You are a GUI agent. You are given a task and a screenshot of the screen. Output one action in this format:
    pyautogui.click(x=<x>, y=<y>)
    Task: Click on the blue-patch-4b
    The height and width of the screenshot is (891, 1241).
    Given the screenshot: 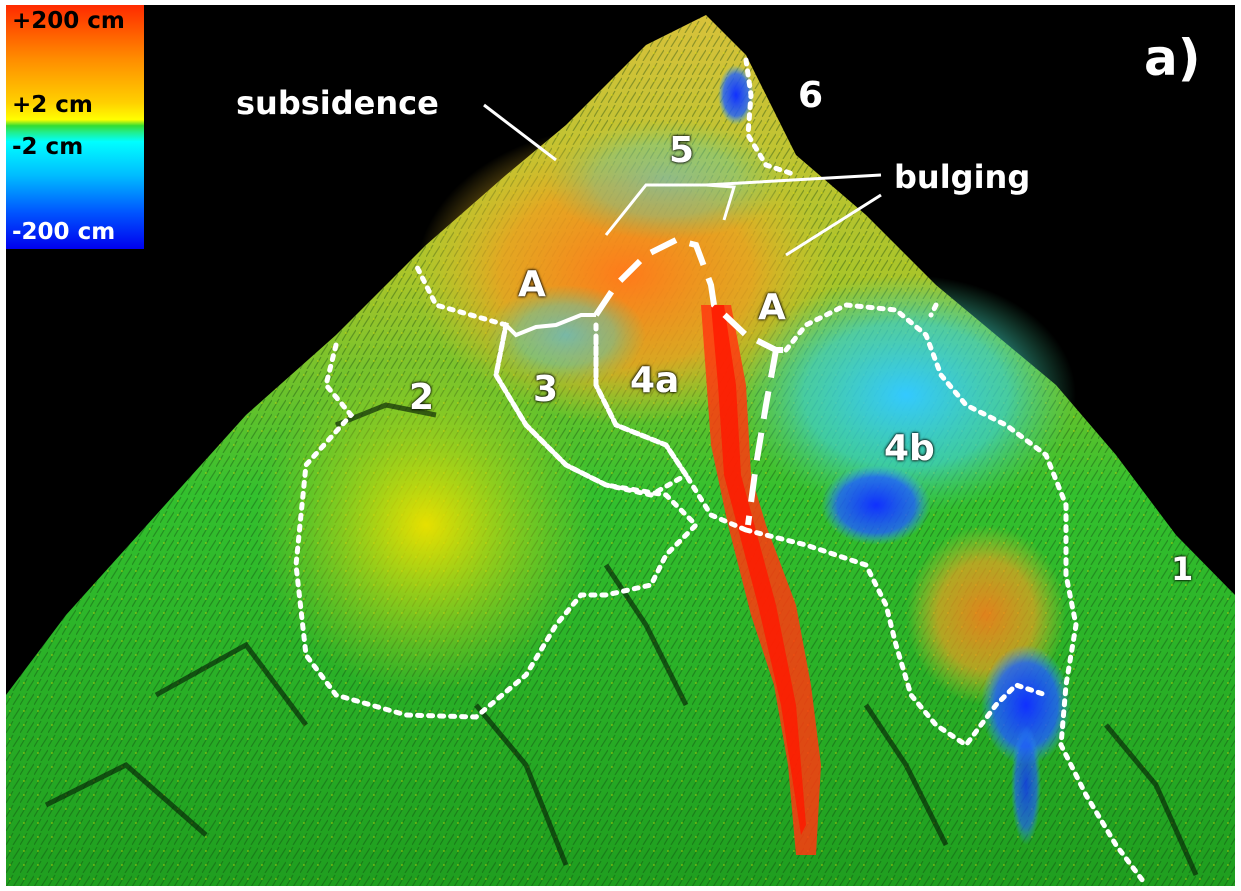 What is the action you would take?
    pyautogui.click(x=876, y=505)
    